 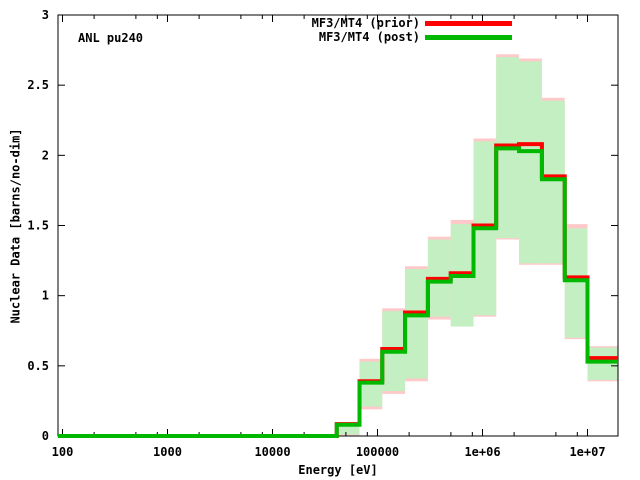 What do you see at coordinates (167, 452) in the screenshot?
I see `x-tick-label: 1000` at bounding box center [167, 452].